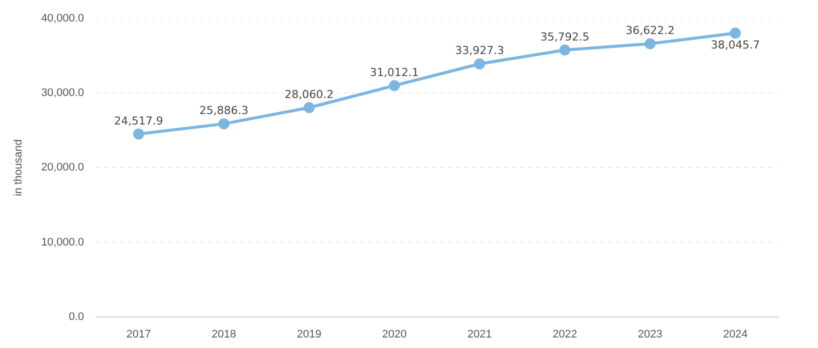 The image size is (818, 348). Describe the element at coordinates (650, 334) in the screenshot. I see `x-tick-label: 2023` at that location.